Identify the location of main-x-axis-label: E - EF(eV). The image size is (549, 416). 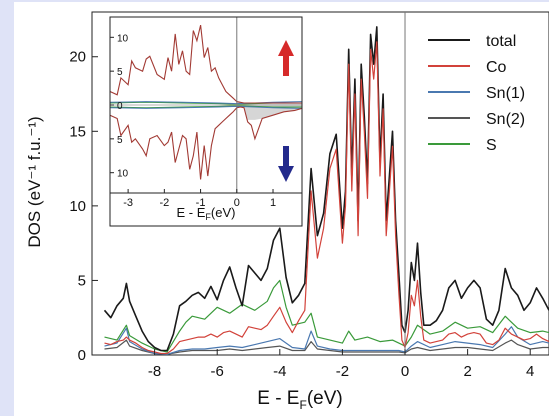
(299, 400).